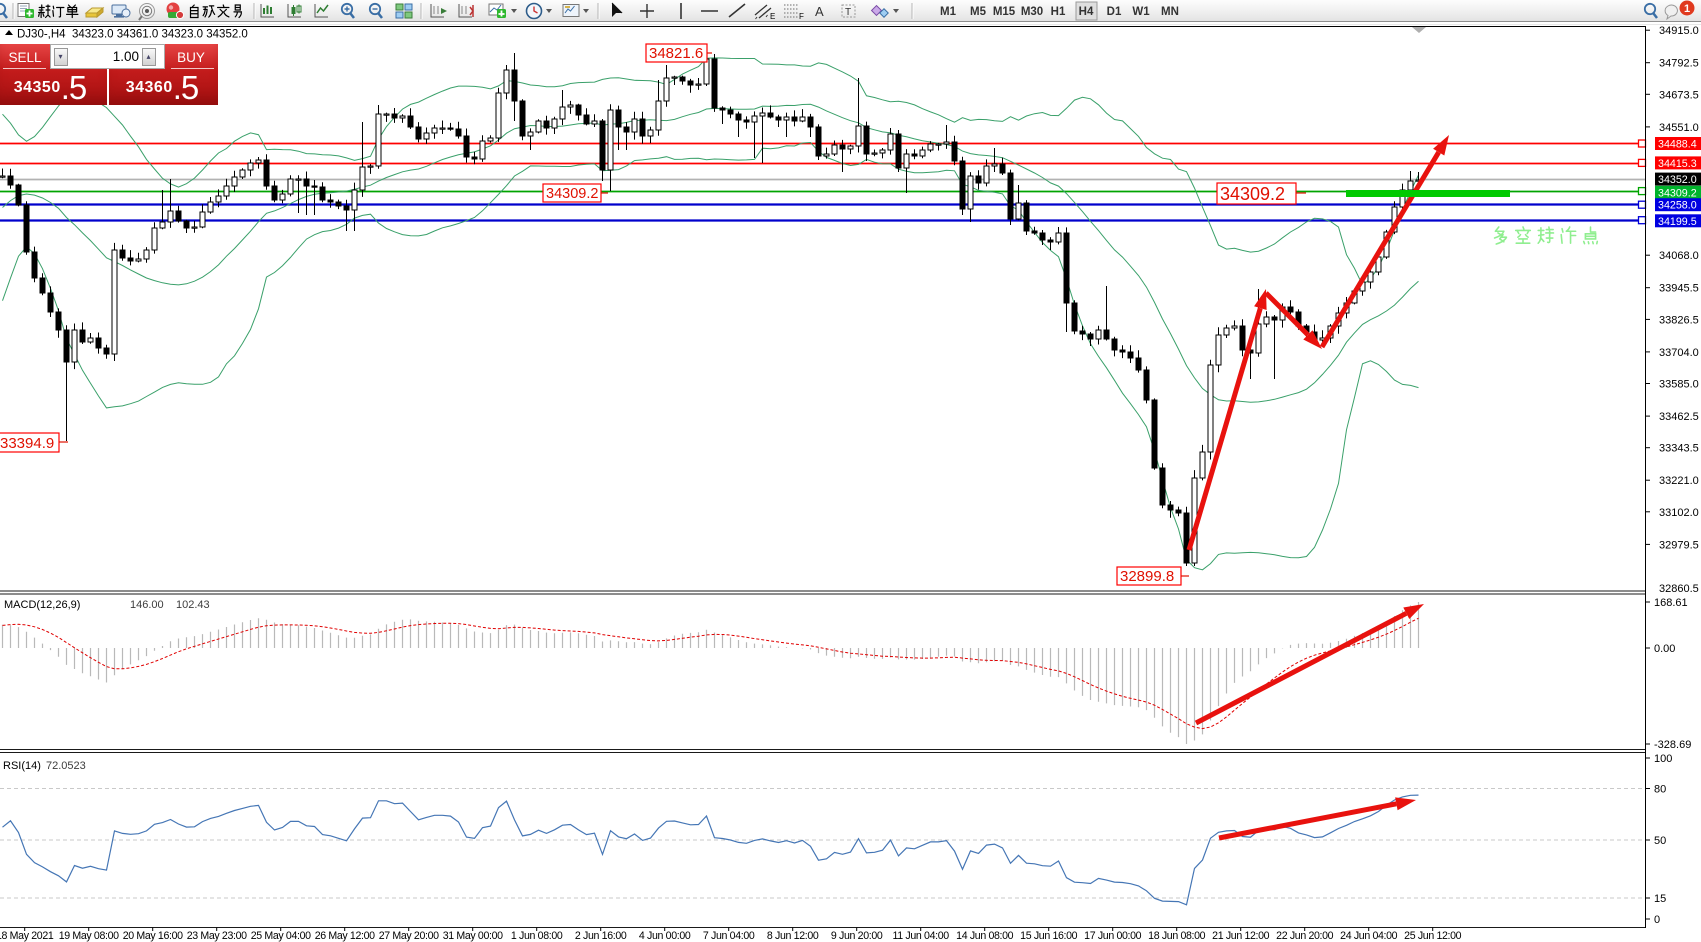 This screenshot has height=942, width=1701. I want to click on svg-text: 17 Jun 00:00, so click(1113, 936).